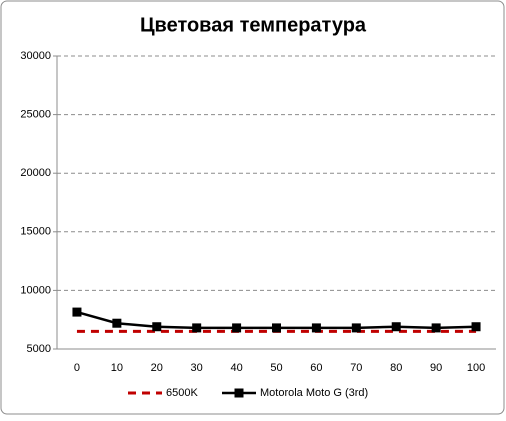 This screenshot has height=421, width=506. What do you see at coordinates (157, 368) in the screenshot?
I see `x-tick-label: 20` at bounding box center [157, 368].